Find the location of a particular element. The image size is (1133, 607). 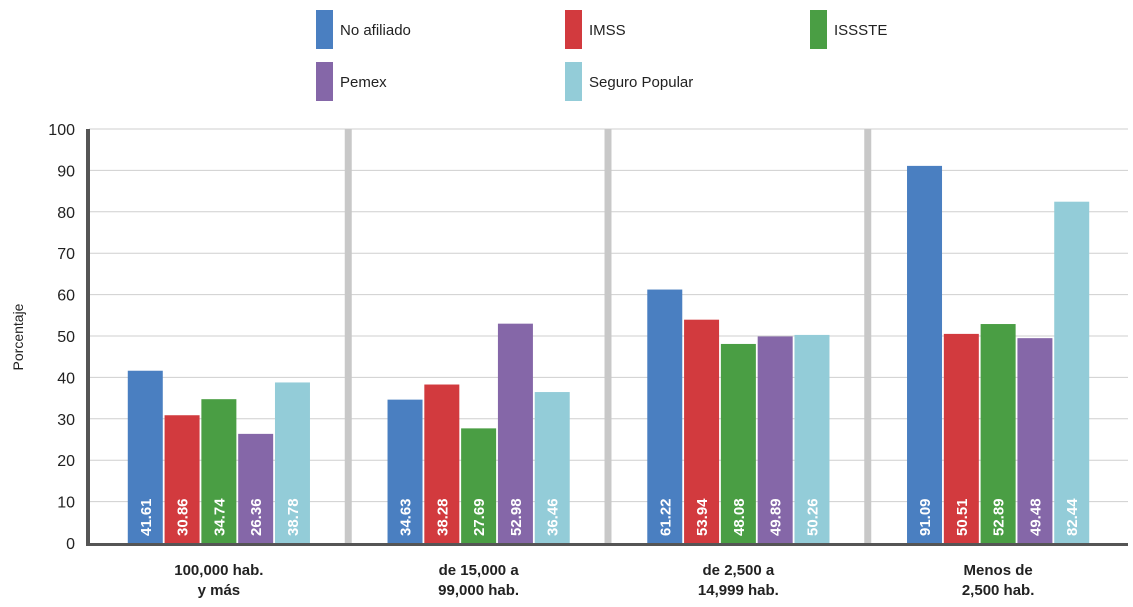

legend-label: ISSSTE is located at coordinates (860, 30).